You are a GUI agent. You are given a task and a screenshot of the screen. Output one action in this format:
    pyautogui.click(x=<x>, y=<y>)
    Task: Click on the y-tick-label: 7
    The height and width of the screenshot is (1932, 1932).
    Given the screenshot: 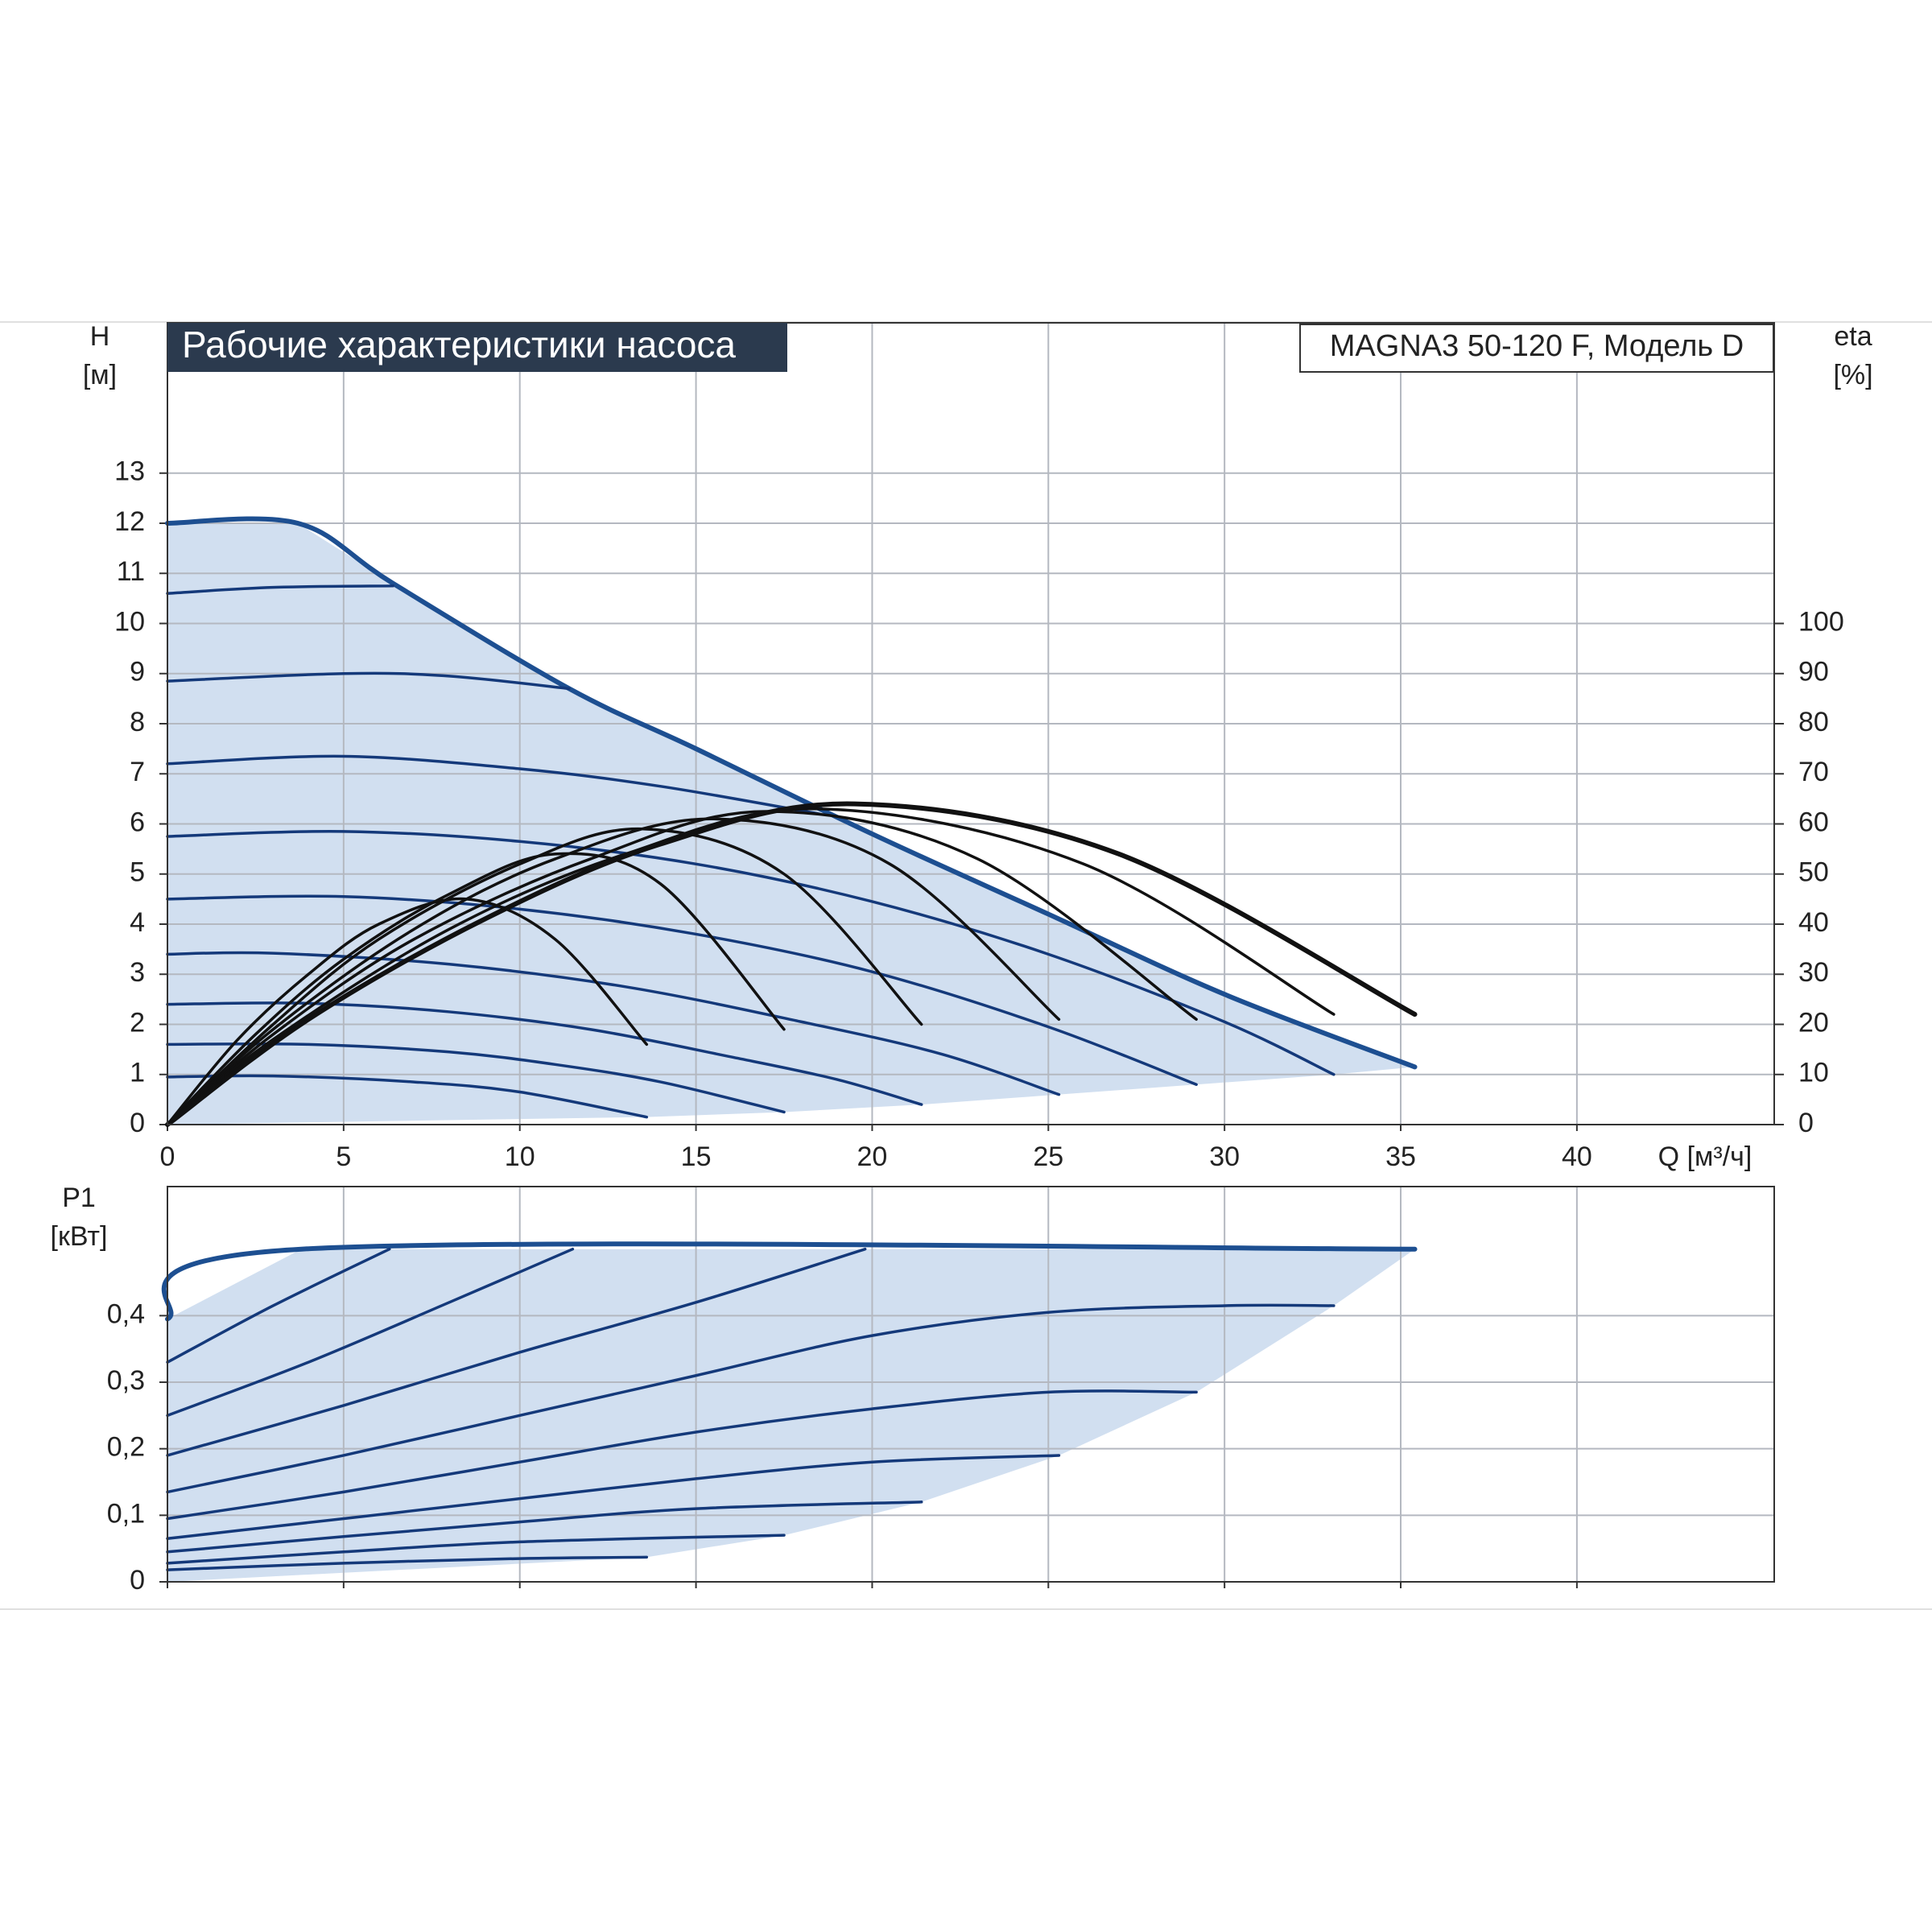 What is the action you would take?
    pyautogui.click(x=137, y=772)
    